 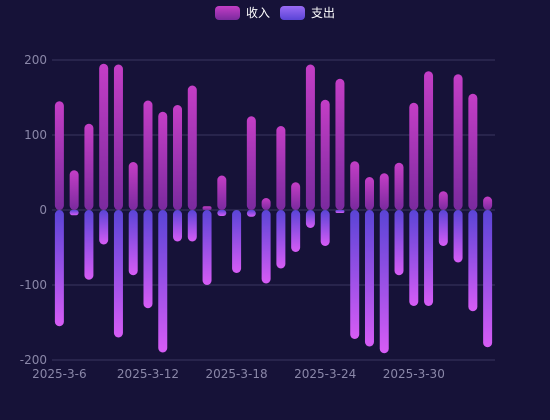 What do you see at coordinates (292, 12) in the screenshot?
I see `legend-swatch-expense` at bounding box center [292, 12].